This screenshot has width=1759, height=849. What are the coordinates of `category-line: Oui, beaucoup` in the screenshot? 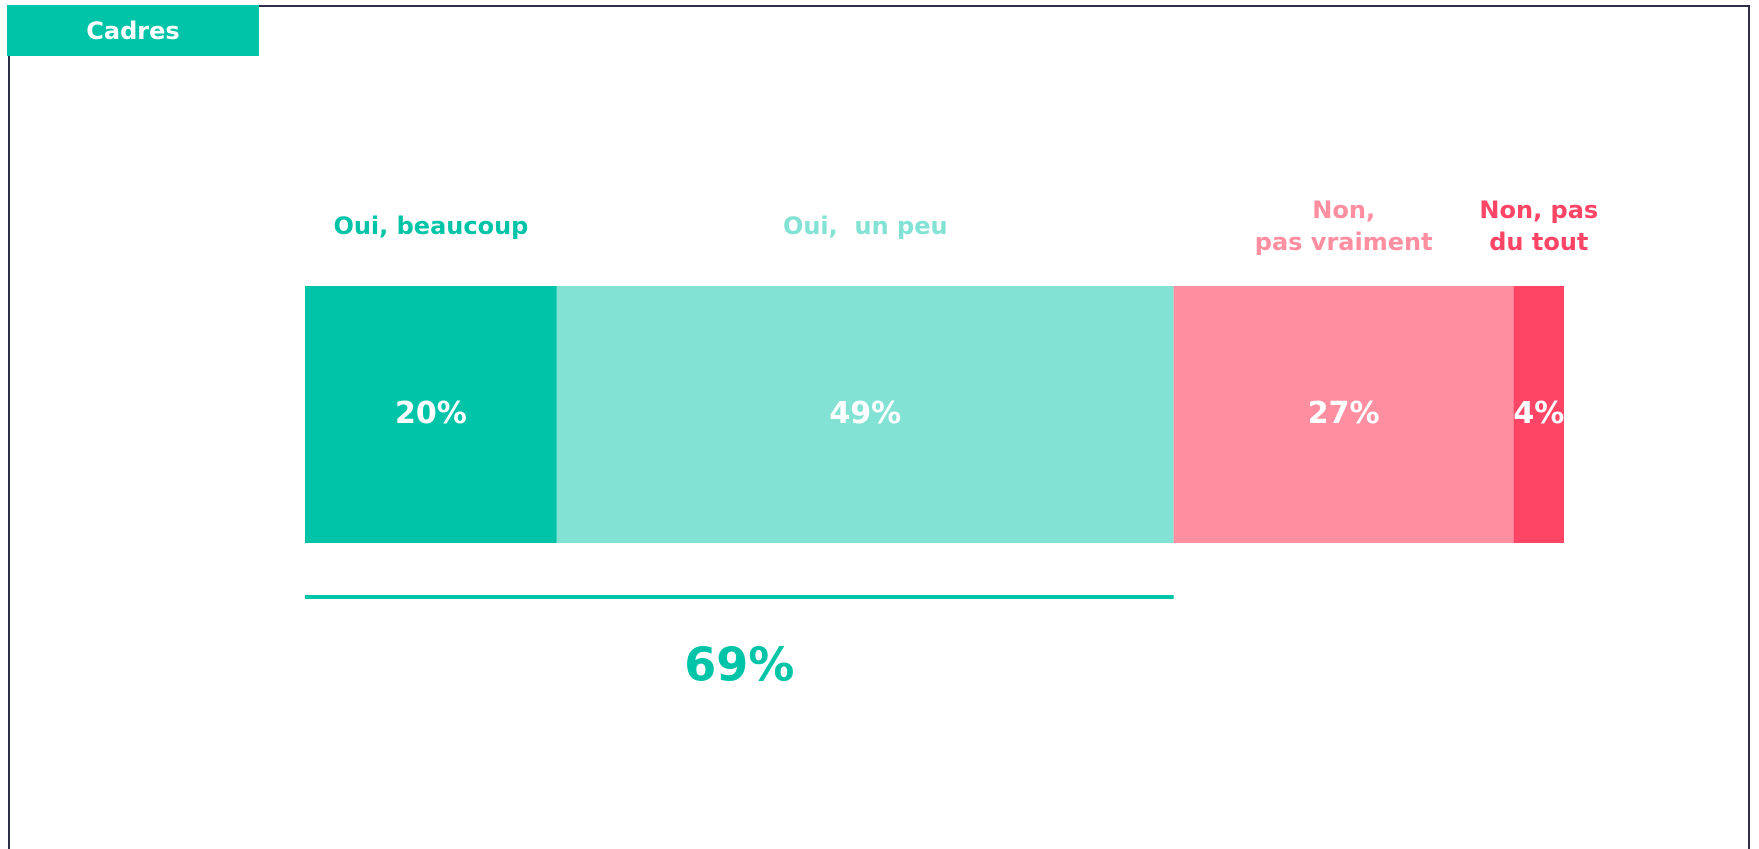 It's located at (430, 226).